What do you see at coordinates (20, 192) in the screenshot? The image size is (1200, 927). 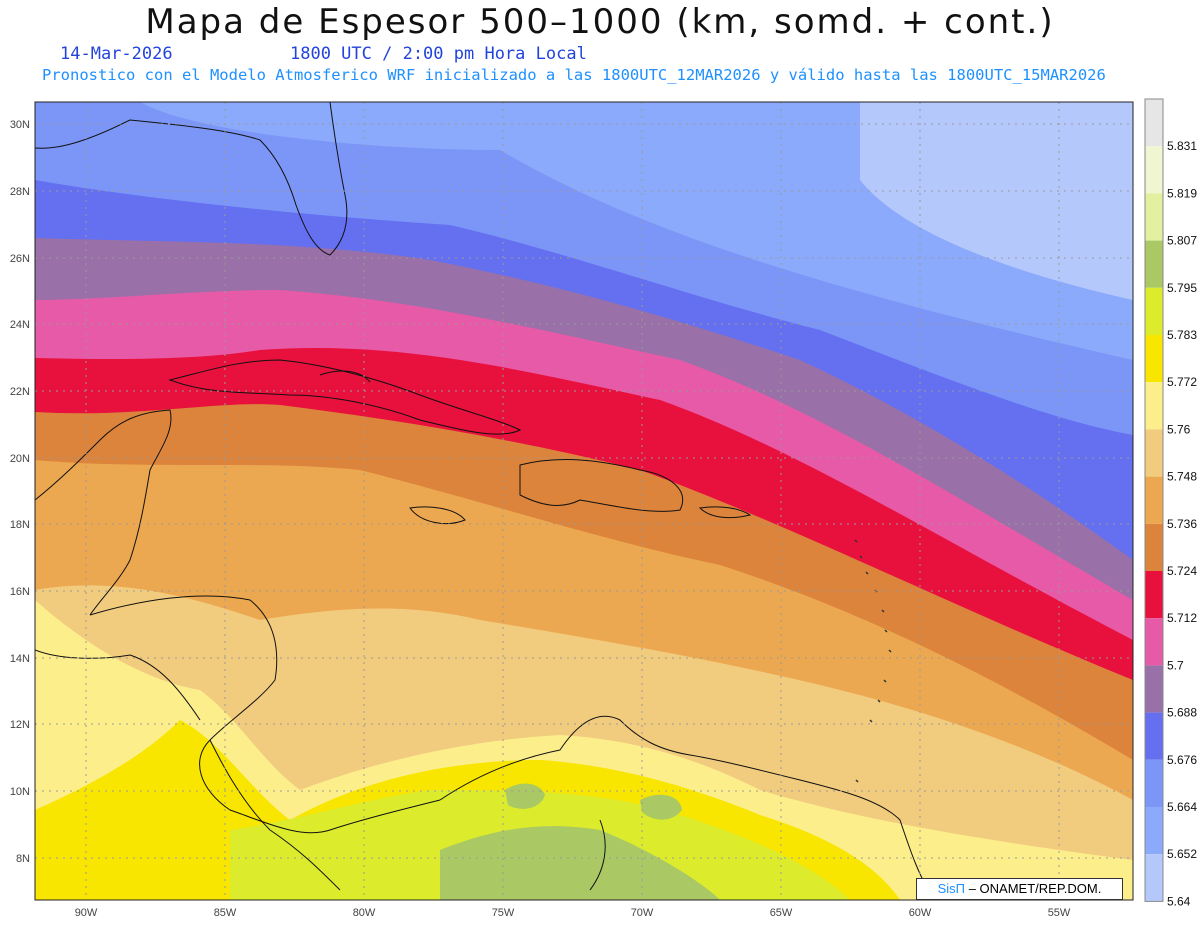 I see `lat-label: 28N` at bounding box center [20, 192].